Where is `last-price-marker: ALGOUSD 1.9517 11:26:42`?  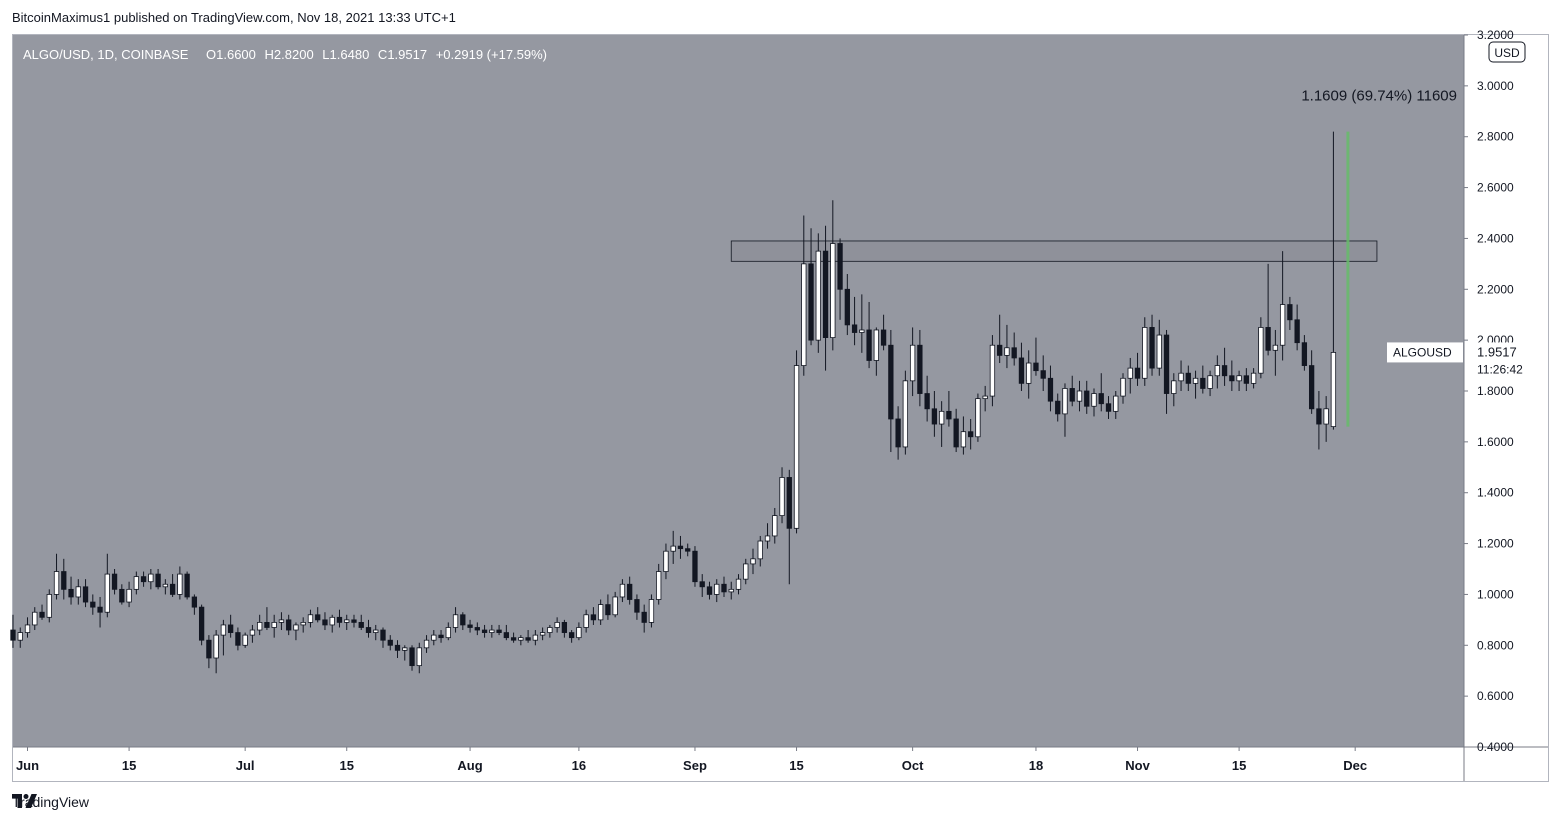 last-price-marker: ALGOUSD 1.9517 11:26:42 is located at coordinates (1464, 360).